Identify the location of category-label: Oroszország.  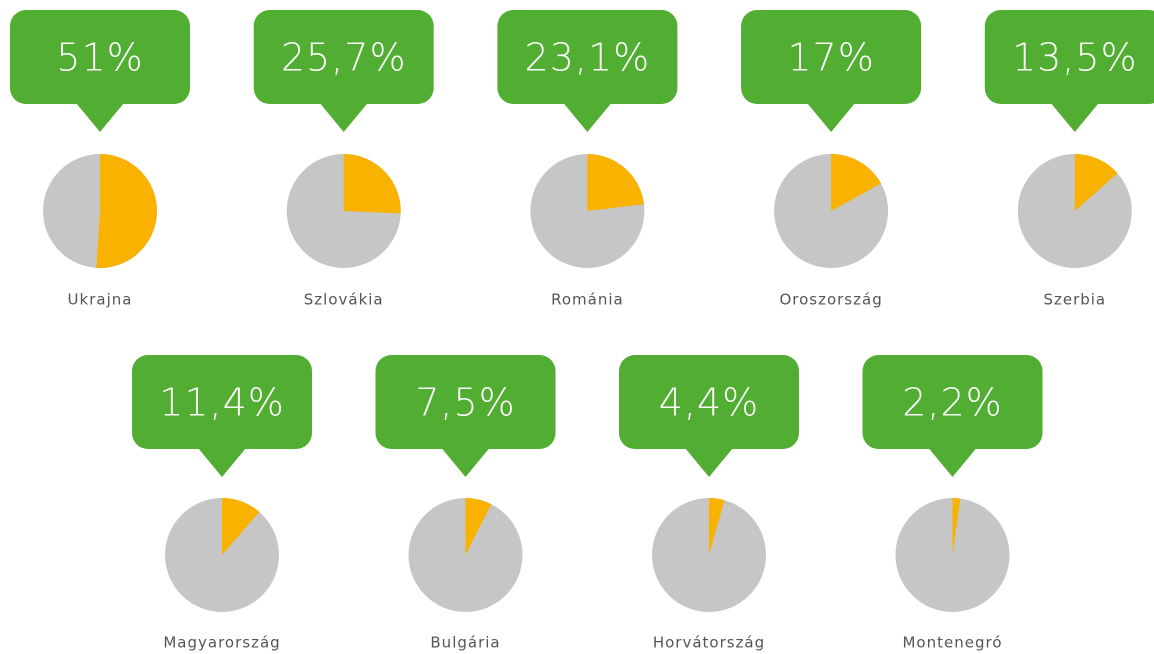
(830, 300).